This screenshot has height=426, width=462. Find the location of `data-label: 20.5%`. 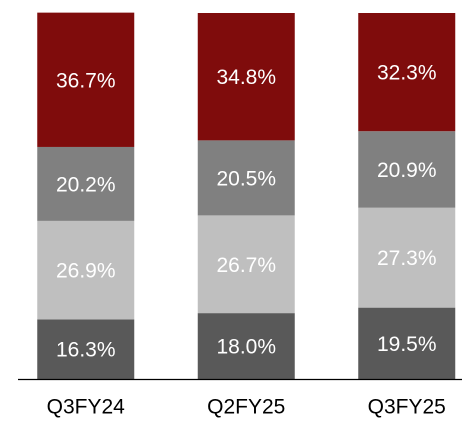

data-label: 20.5% is located at coordinates (246, 178).